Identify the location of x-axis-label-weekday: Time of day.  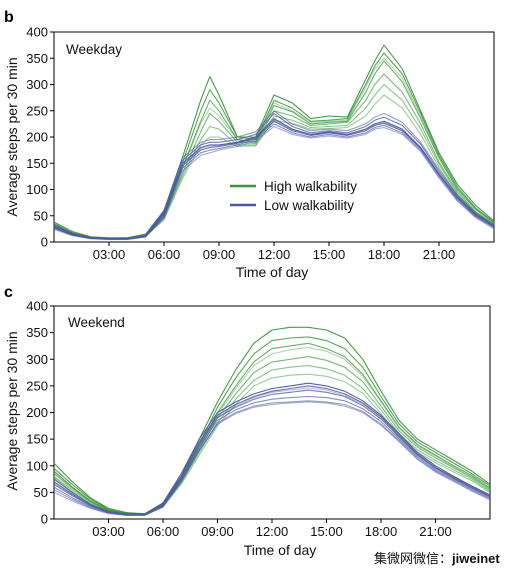
(272, 272).